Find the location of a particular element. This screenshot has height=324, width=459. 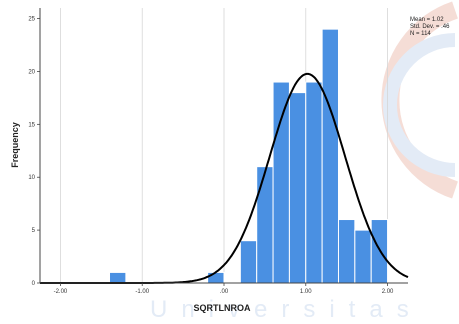

x-tick-label-1: -1.00 is located at coordinates (142, 292).